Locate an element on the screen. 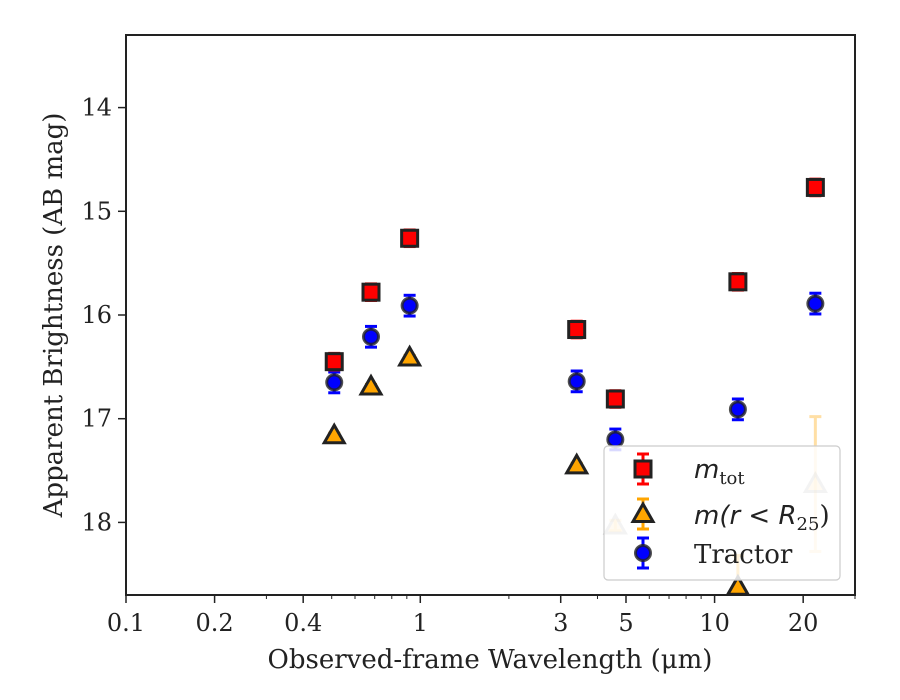  legend-label-mr: m(r < R25) is located at coordinates (762, 518).